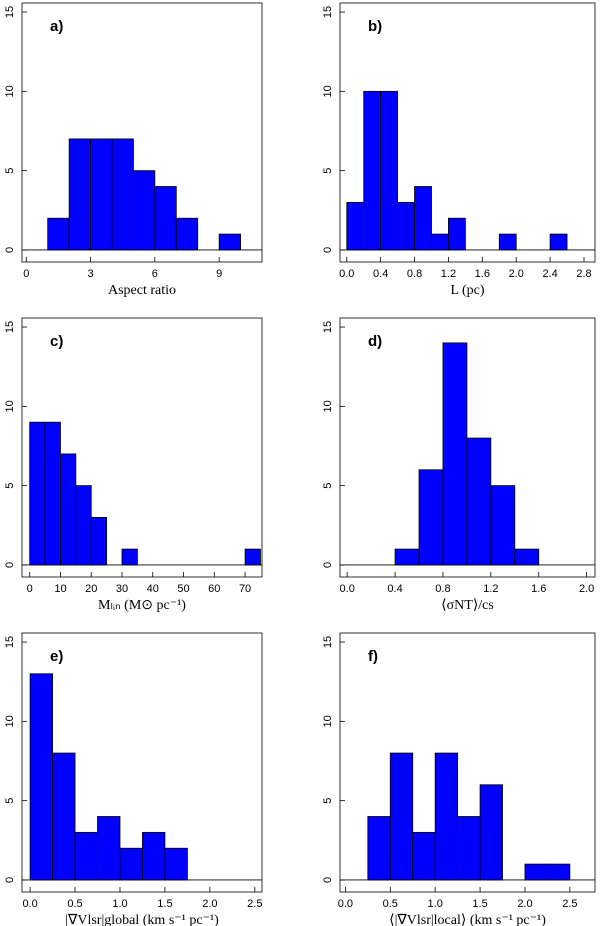  I want to click on x-tick-label: 30, so click(122, 589).